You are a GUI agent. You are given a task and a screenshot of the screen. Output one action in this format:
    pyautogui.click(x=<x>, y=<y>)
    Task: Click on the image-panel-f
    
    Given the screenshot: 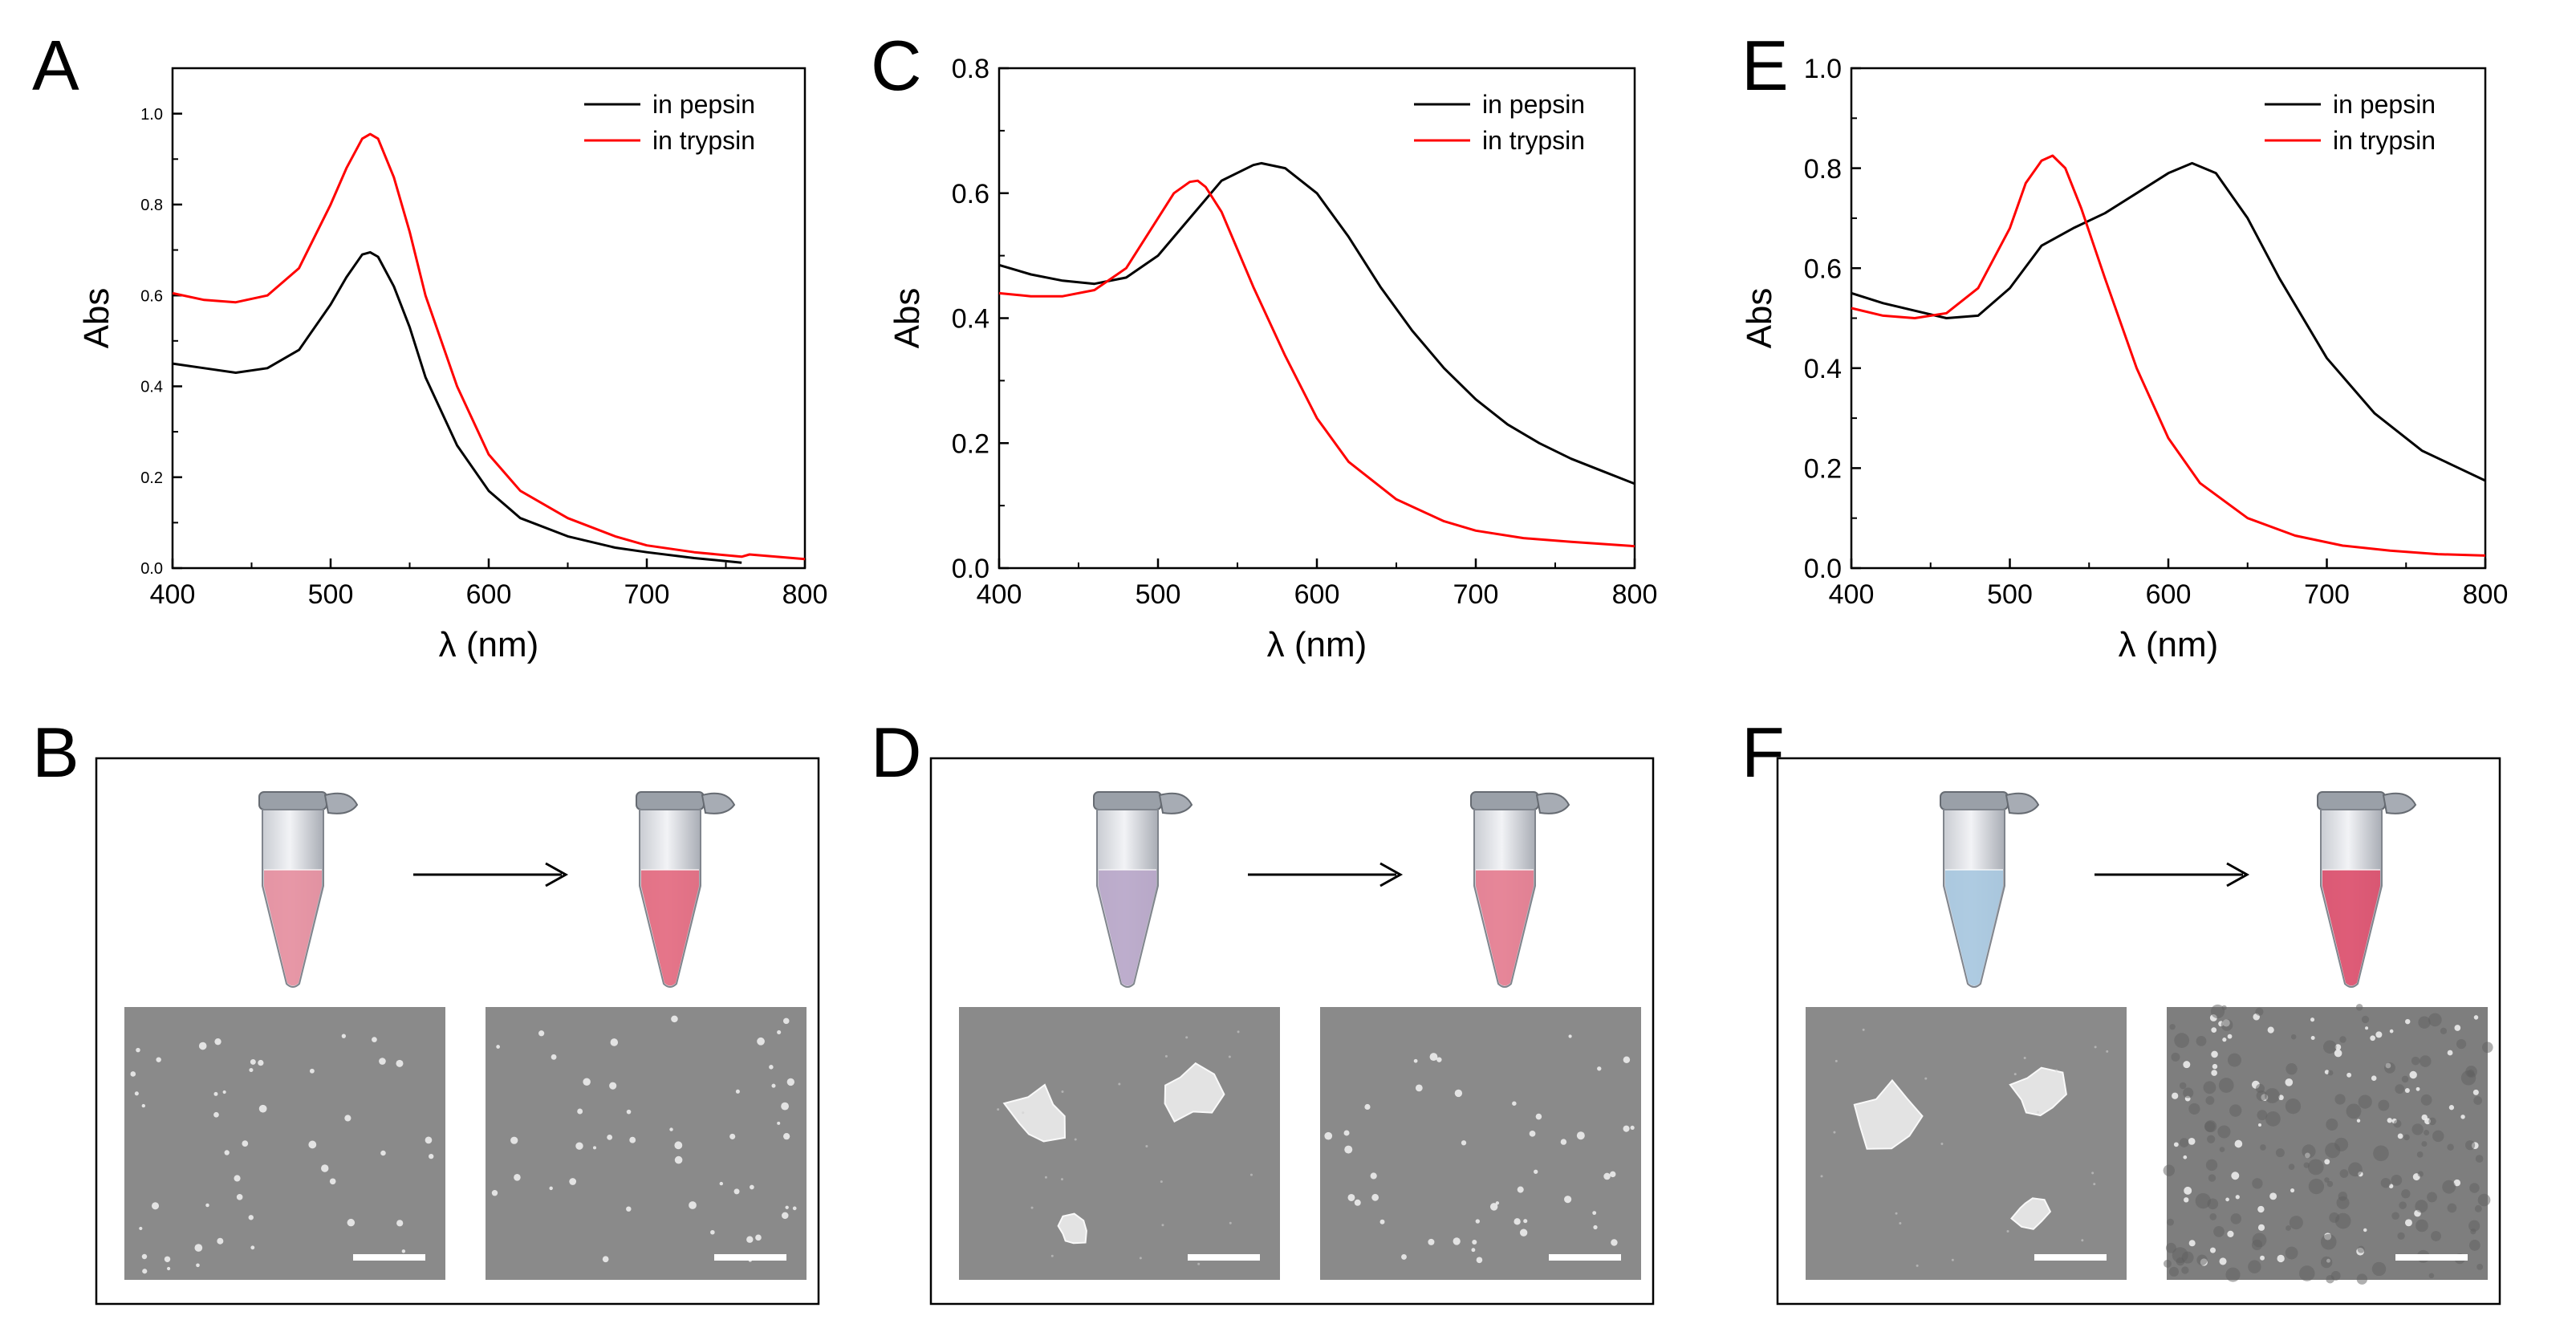 What is the action you would take?
    pyautogui.click(x=2138, y=1031)
    